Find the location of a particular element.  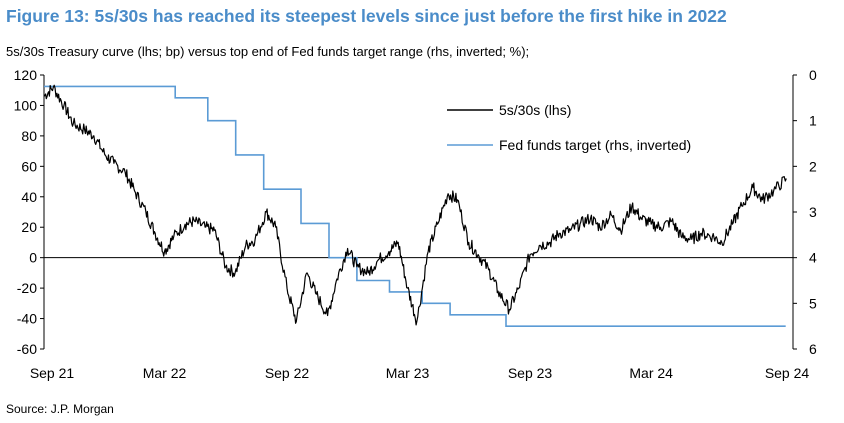

y-right-tick-label: 4 is located at coordinates (813, 258).